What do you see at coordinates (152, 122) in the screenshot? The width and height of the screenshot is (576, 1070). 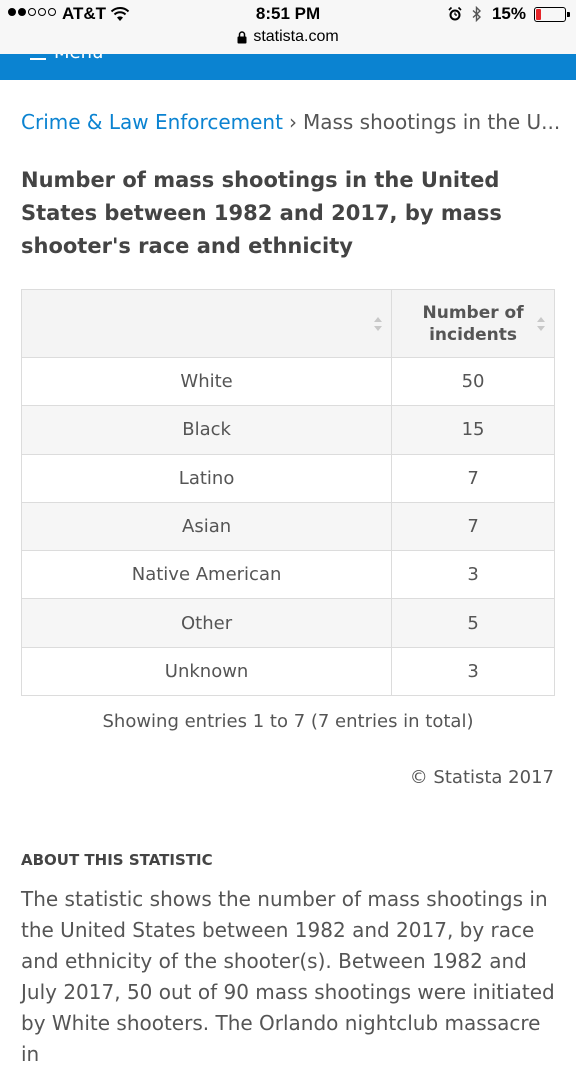 I see `breadcrumb-link-crime: Crime & Law Enforcement` at bounding box center [152, 122].